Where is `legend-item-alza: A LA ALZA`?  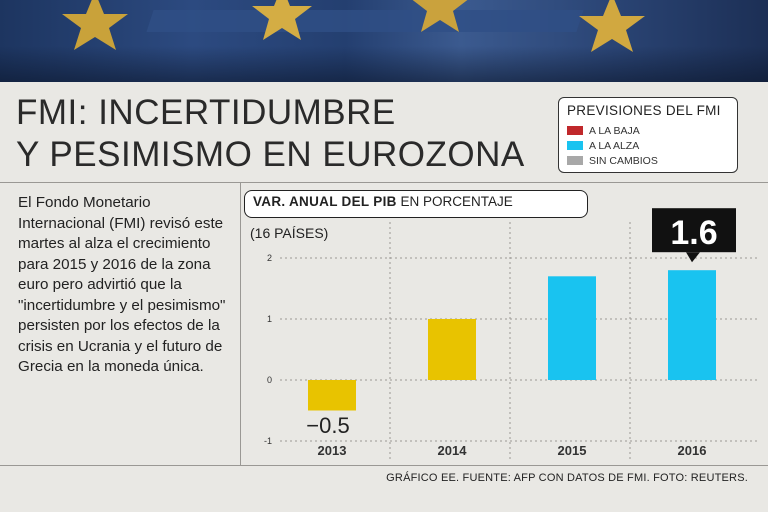
legend-item-alza: A LA ALZA is located at coordinates (648, 145).